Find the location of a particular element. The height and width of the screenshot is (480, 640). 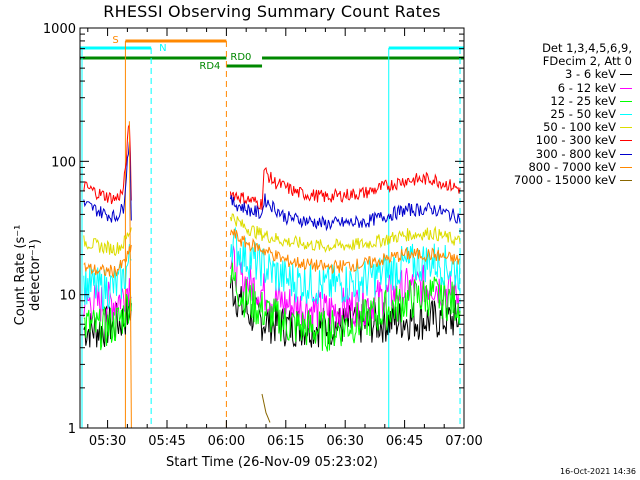

legend-entry-label: 50 - 100 keV is located at coordinates (579, 127).